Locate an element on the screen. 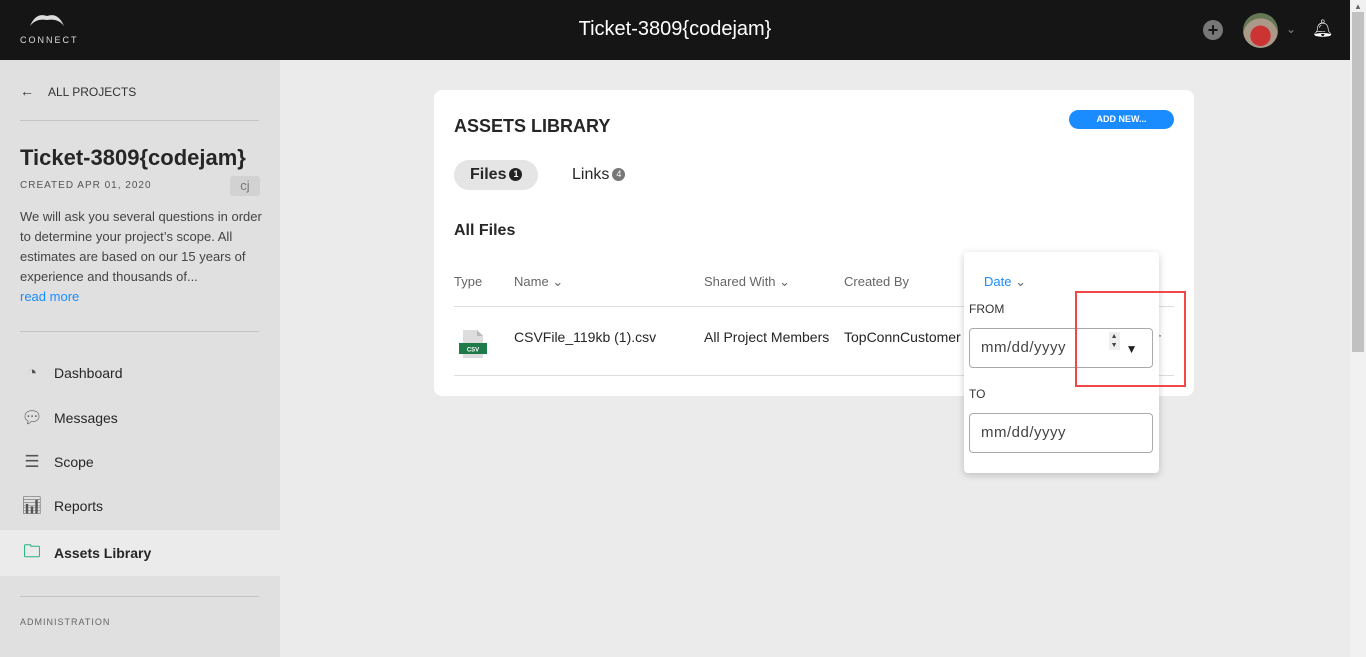 This screenshot has height=657, width=1366. list-icon: ☰ is located at coordinates (32, 461).